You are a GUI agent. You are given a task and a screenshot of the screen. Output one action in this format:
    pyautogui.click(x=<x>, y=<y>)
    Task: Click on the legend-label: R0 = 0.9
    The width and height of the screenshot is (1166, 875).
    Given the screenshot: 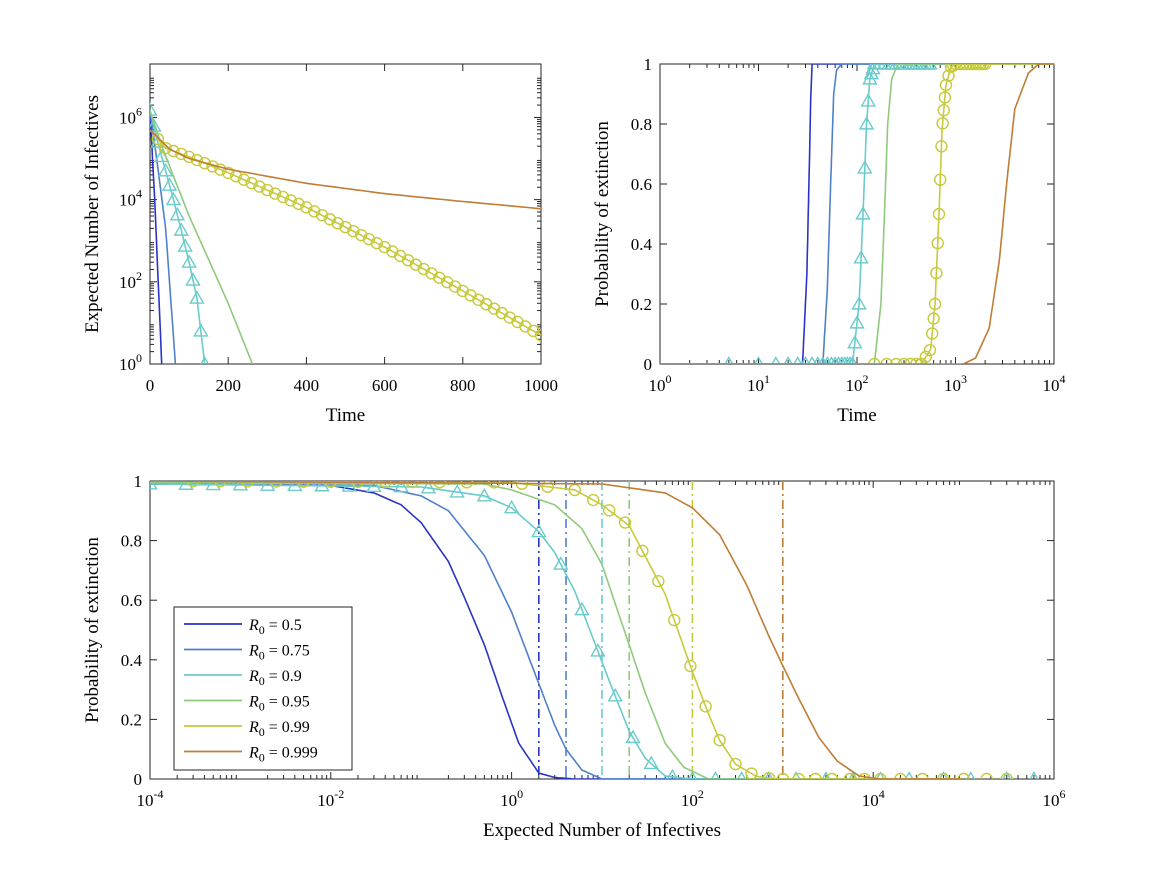 What is the action you would take?
    pyautogui.click(x=275, y=678)
    